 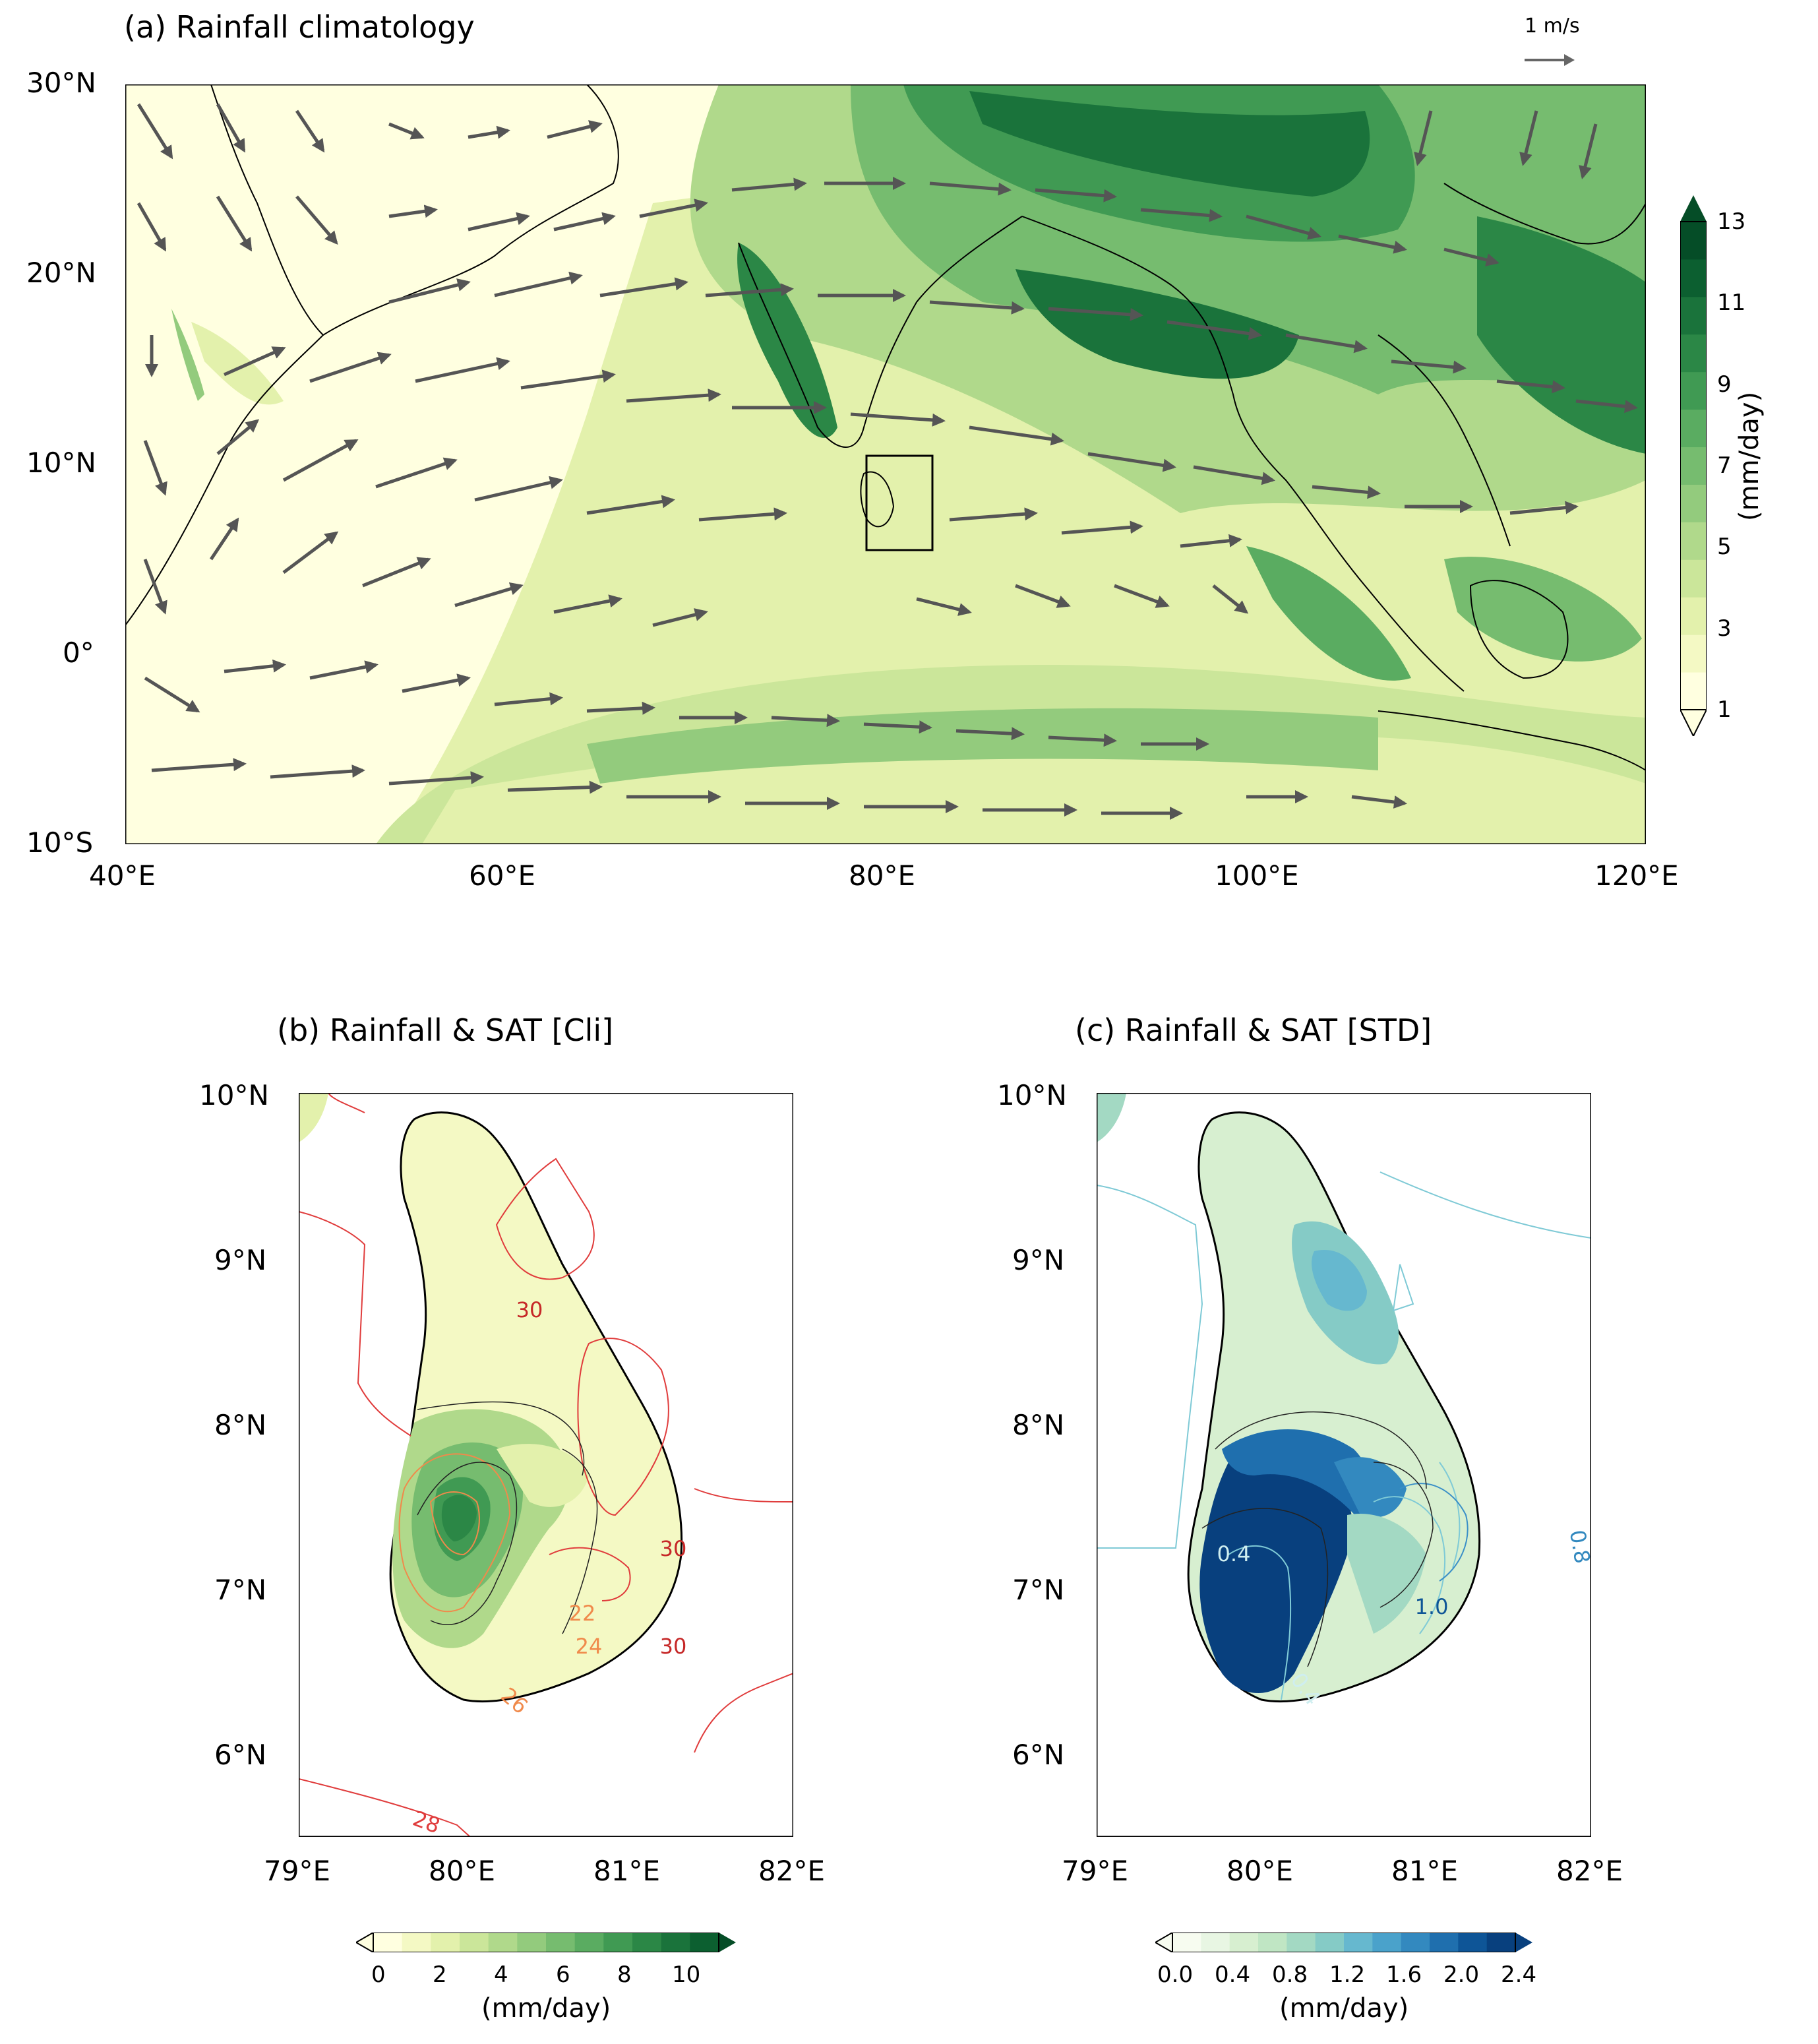 What do you see at coordinates (1175, 1975) in the screenshot?
I see `panel-c-cb-tick: 0.0` at bounding box center [1175, 1975].